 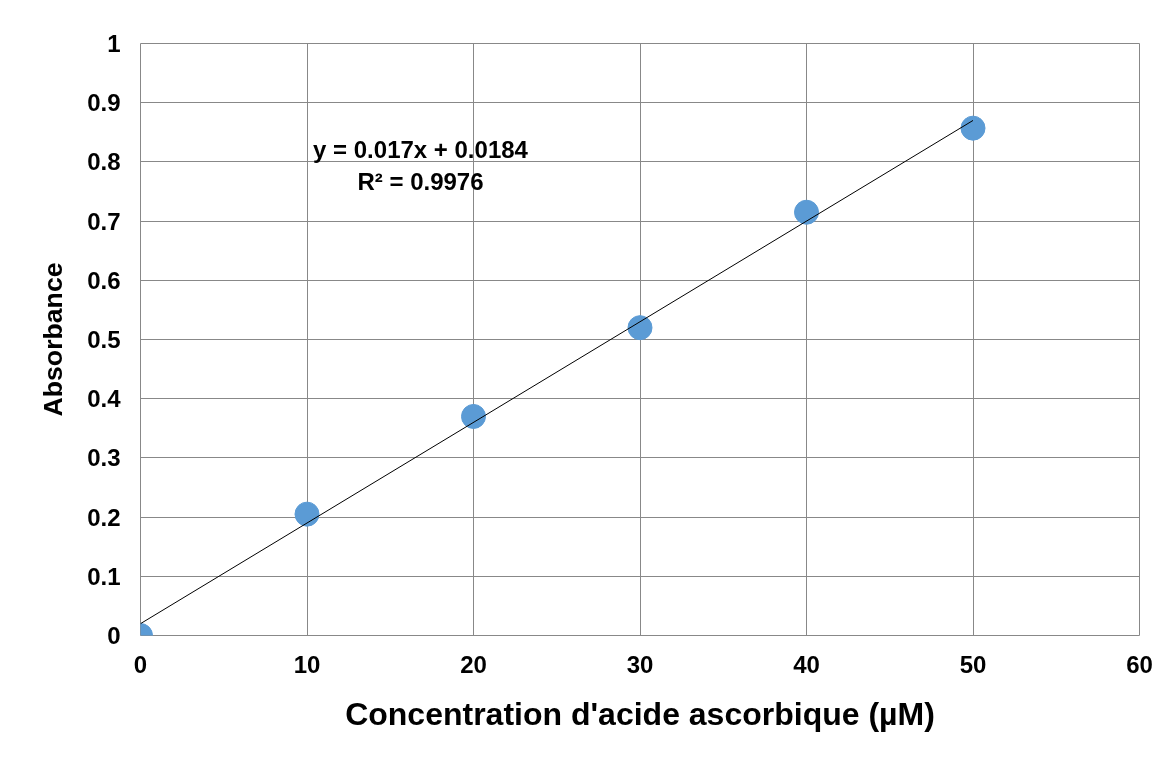 I want to click on x-tick-label: 30, so click(x=640, y=664).